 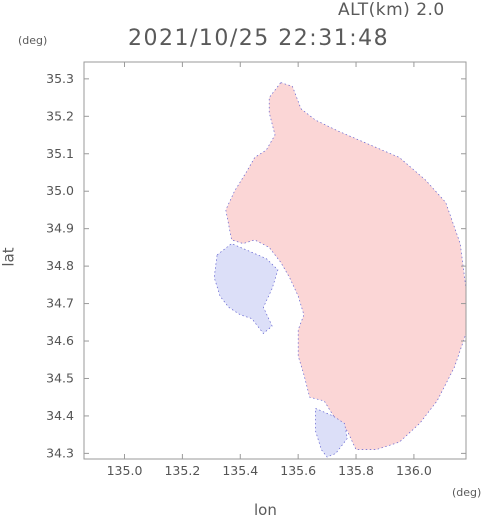 I want to click on x-tick-label: 135.6, so click(x=298, y=470).